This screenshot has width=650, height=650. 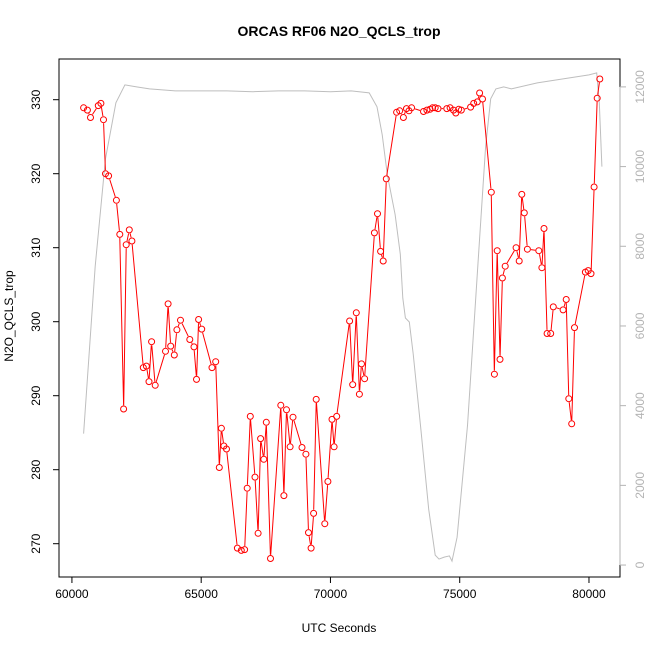 What do you see at coordinates (331, 594) in the screenshot?
I see `x-tick-label: 70000` at bounding box center [331, 594].